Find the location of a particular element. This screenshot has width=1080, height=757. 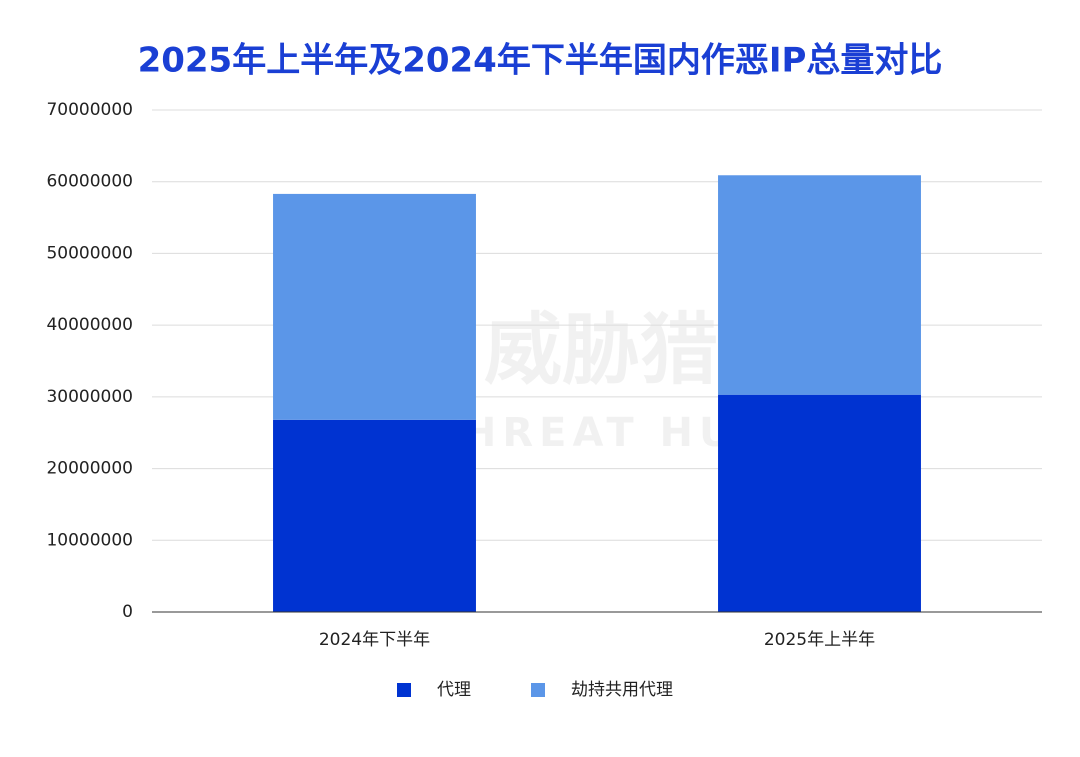

y-tick-label: 10000000 is located at coordinates (89, 540).